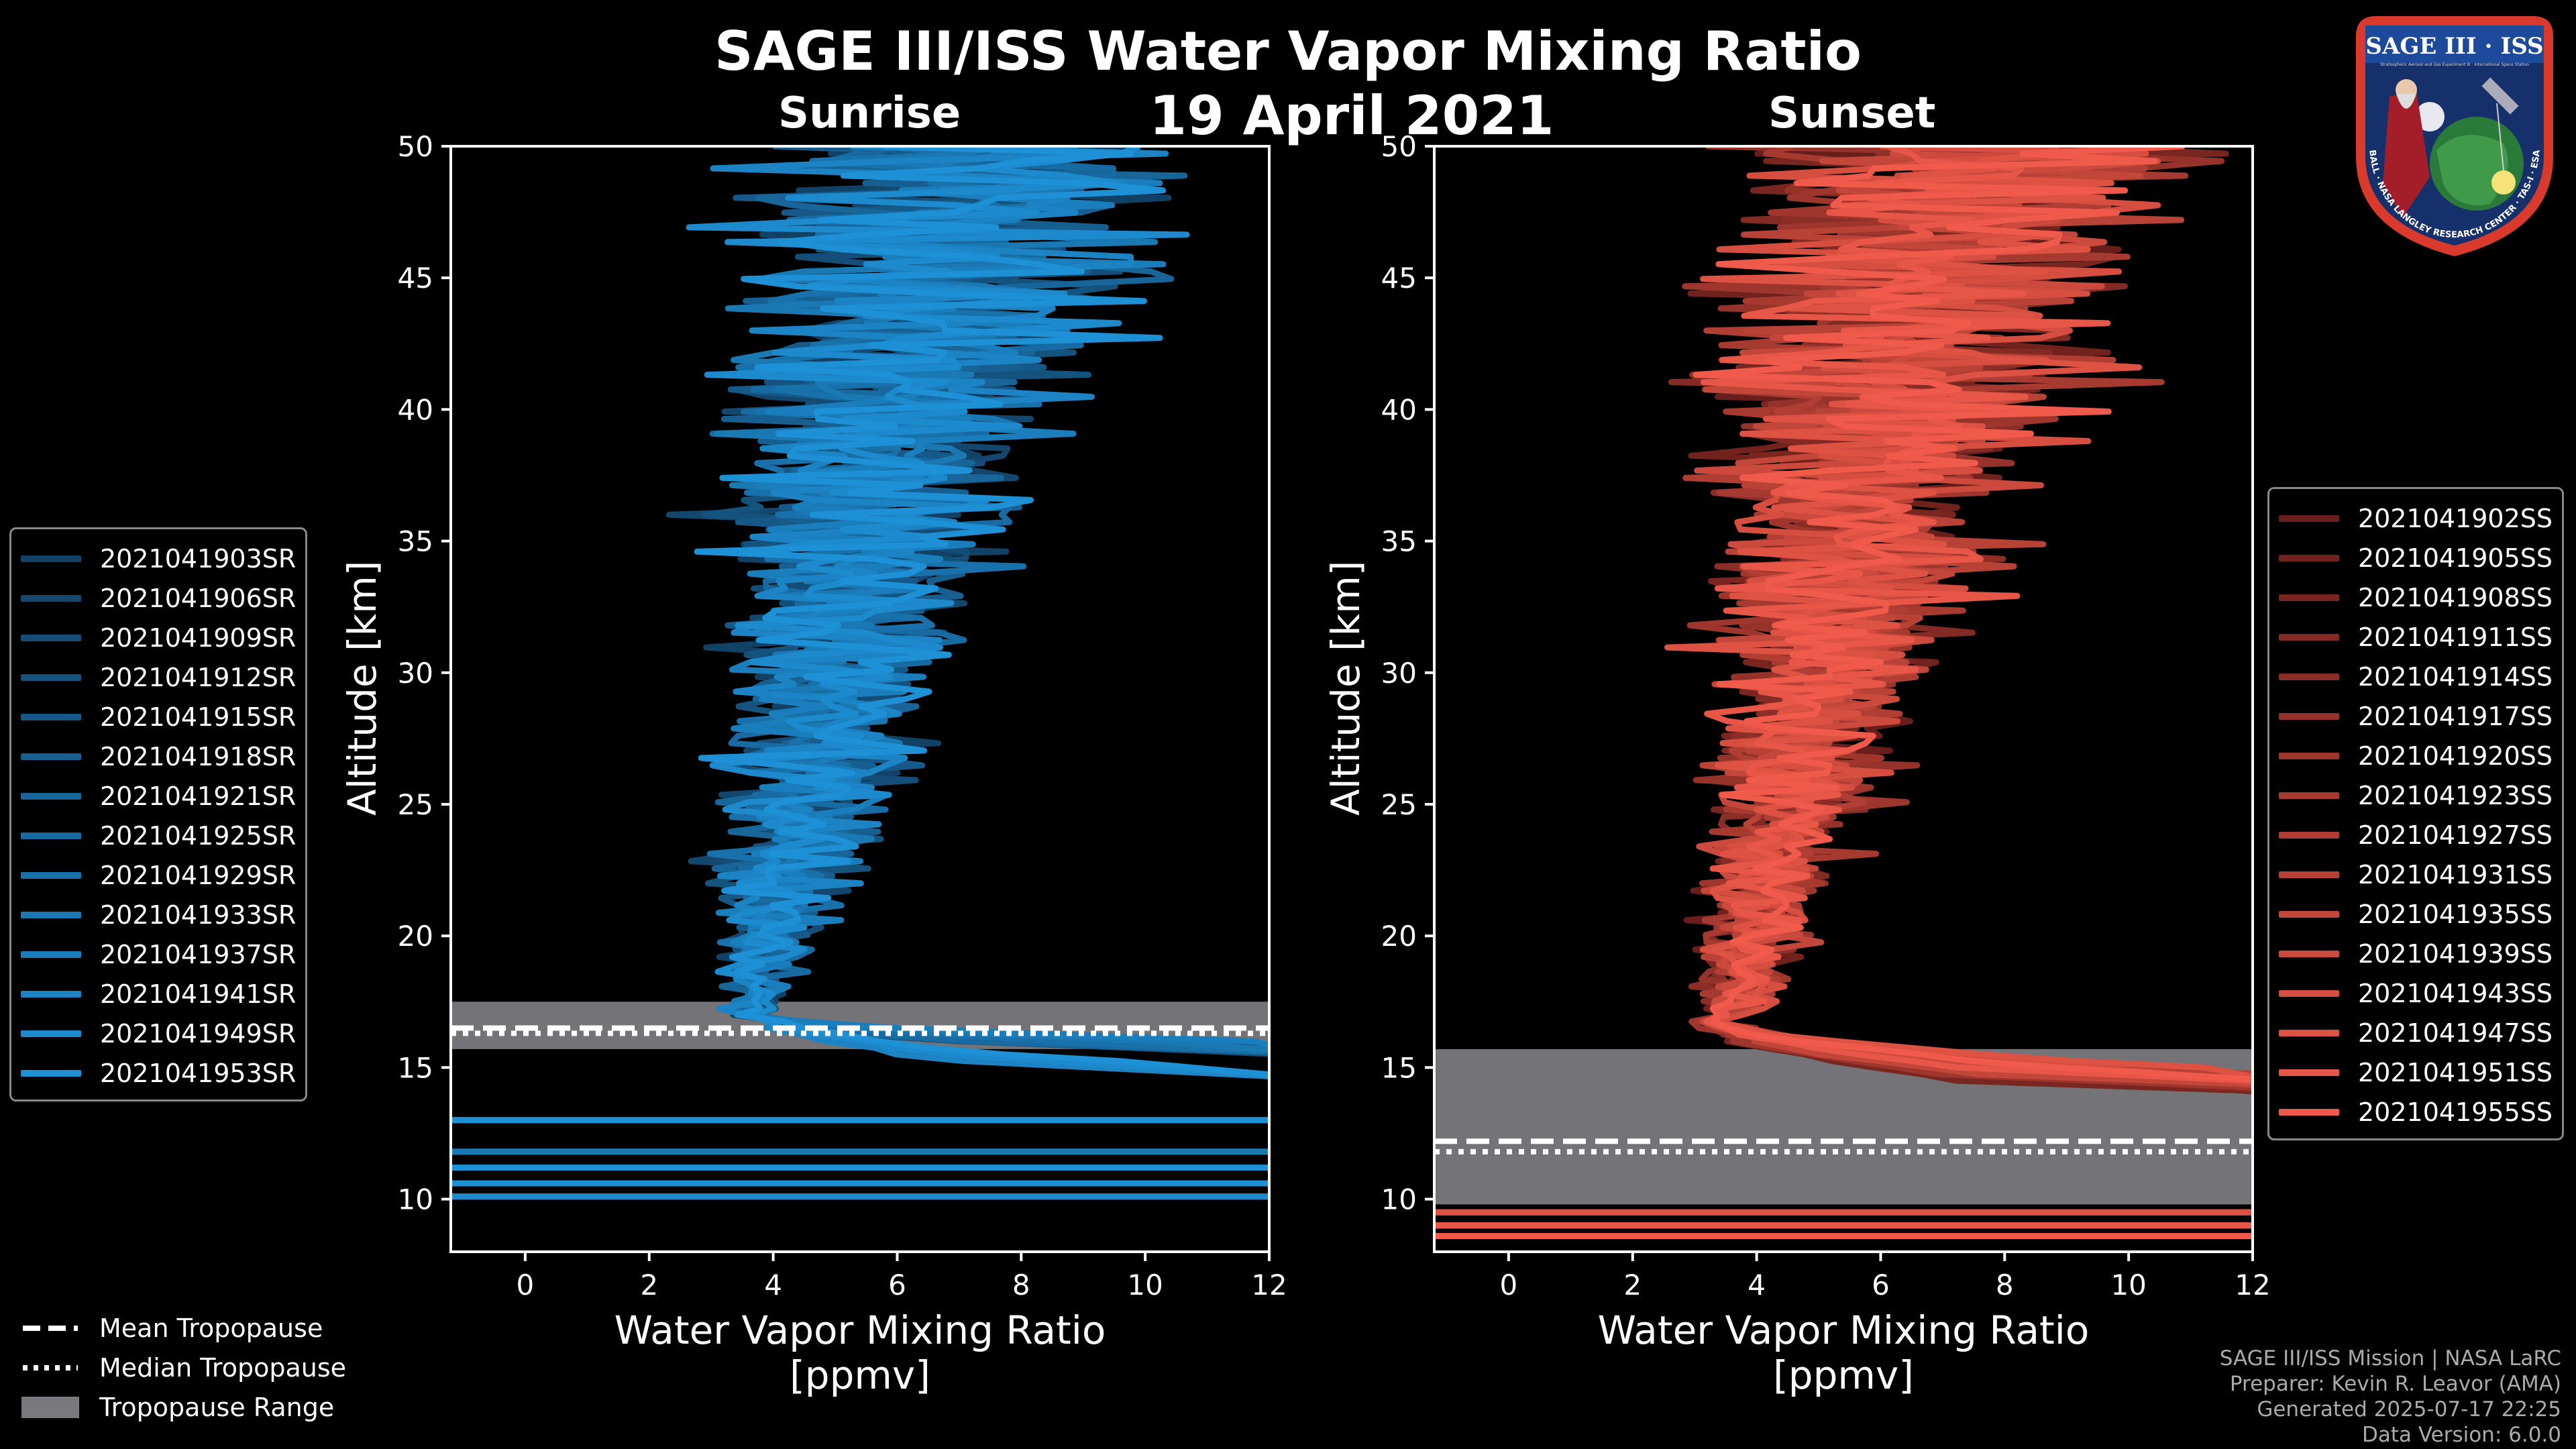 This screenshot has width=2576, height=1449. Describe the element at coordinates (198, 1073) in the screenshot. I see `legend-label: 2021041953SR` at that location.